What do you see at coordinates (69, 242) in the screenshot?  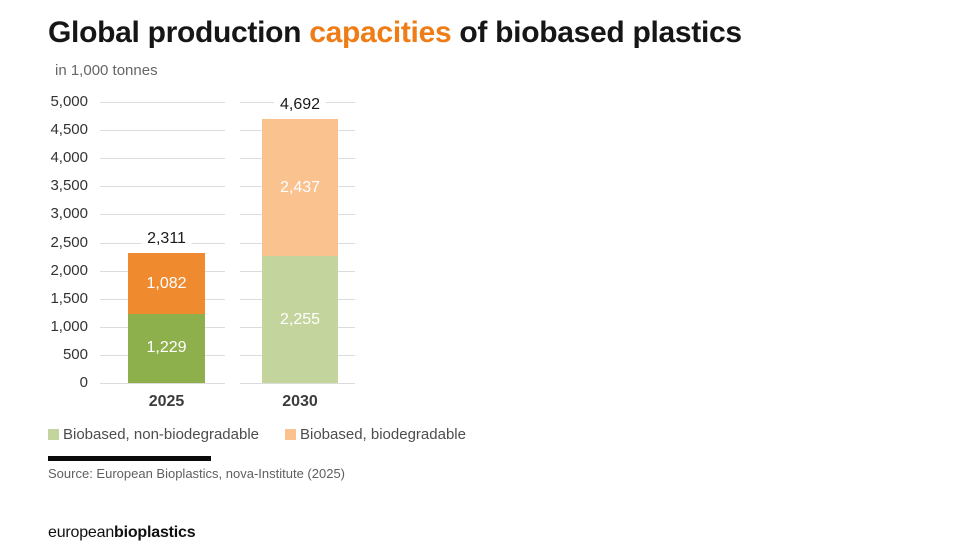 I see `y-tick-label: 2,500` at bounding box center [69, 242].